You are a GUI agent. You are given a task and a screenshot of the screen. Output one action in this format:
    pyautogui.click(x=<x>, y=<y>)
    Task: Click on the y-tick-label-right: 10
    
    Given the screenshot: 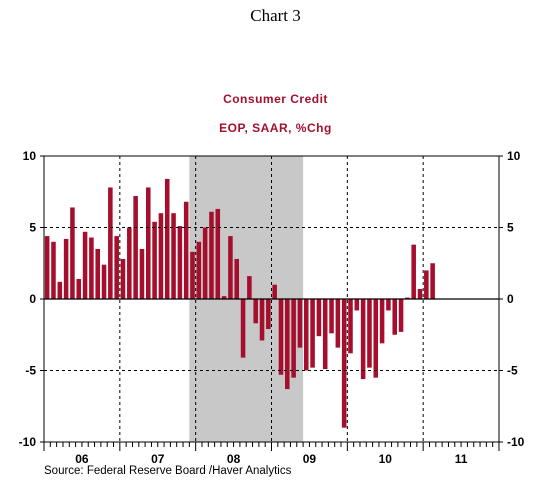 What is the action you would take?
    pyautogui.click(x=514, y=156)
    